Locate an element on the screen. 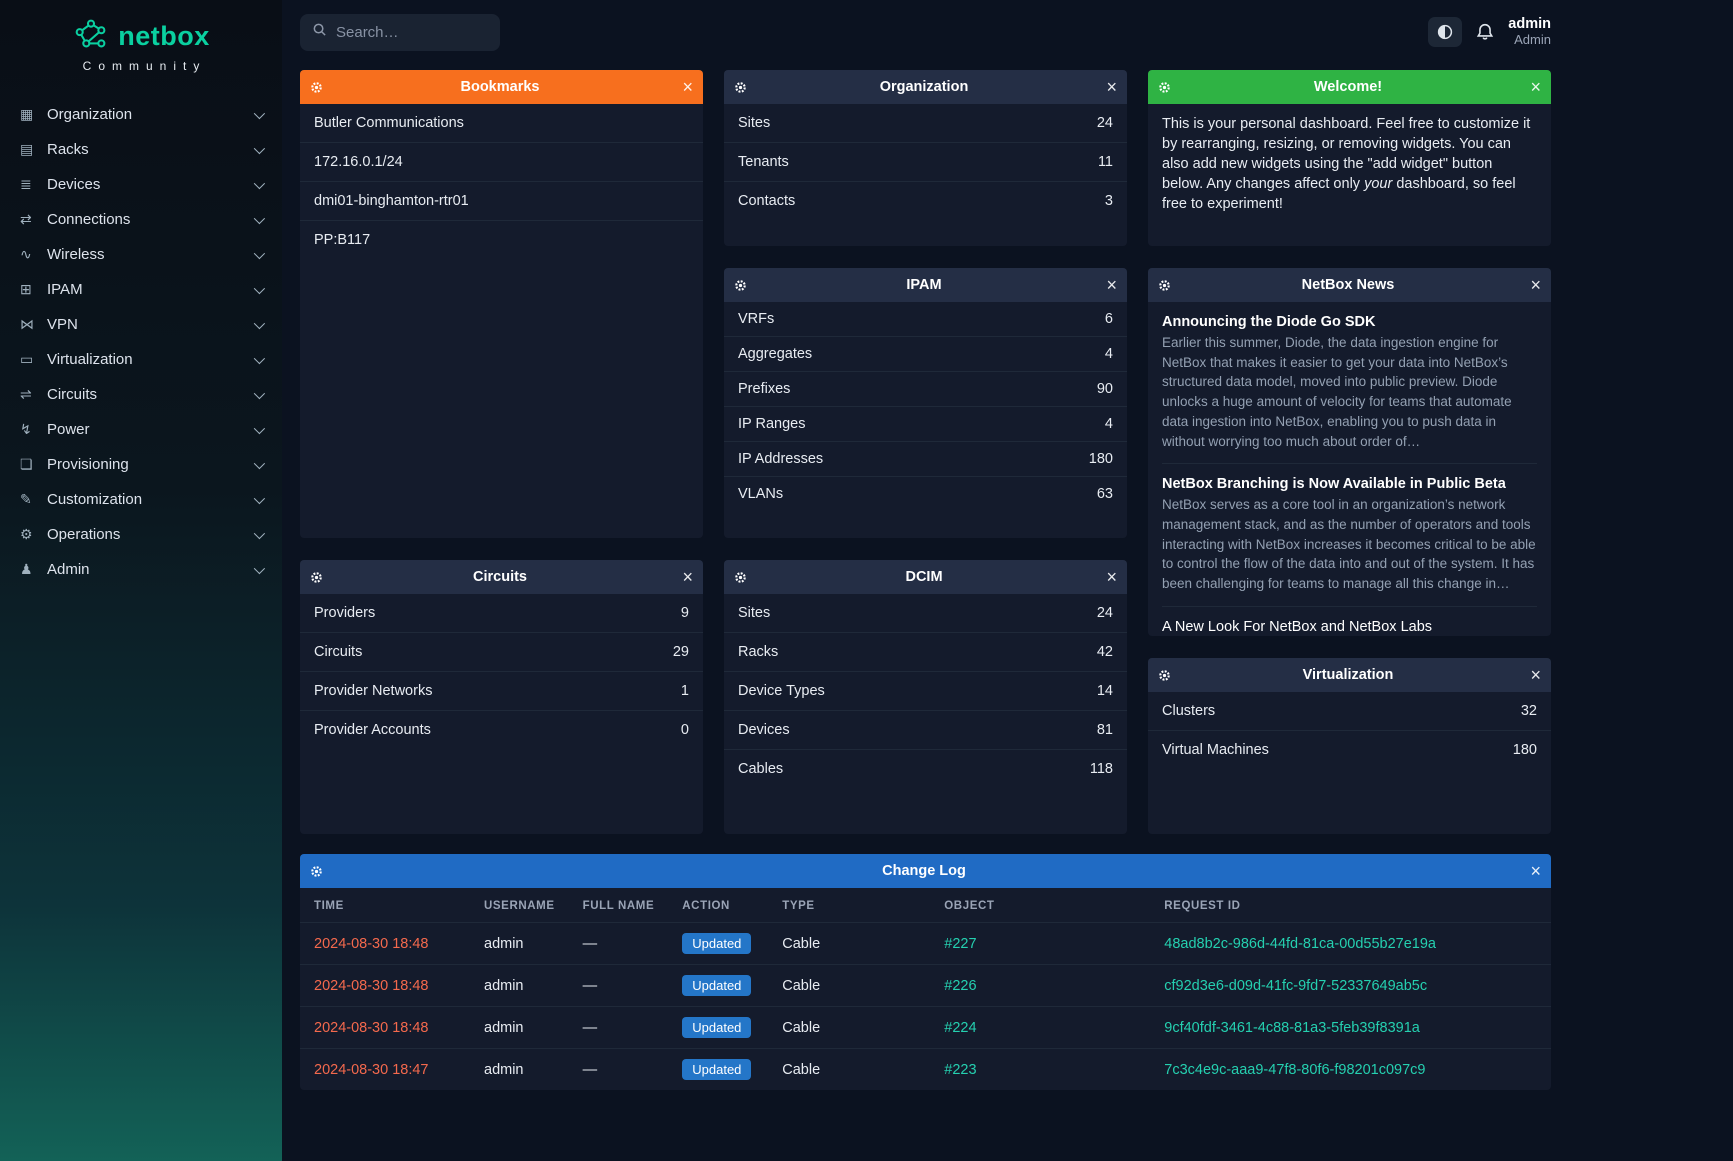 The height and width of the screenshot is (1161, 1733). change-type: Cable is located at coordinates (849, 985).